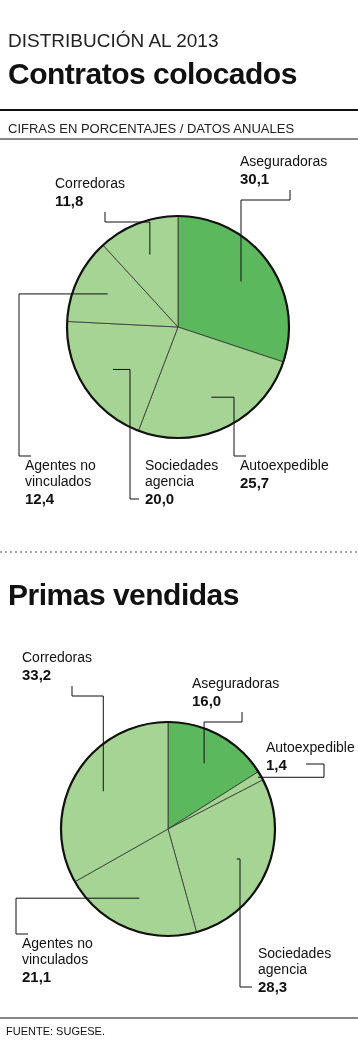  What do you see at coordinates (113, 40) in the screenshot?
I see `chart-subtitle: DISTRIBUCIÓN AL 2013` at bounding box center [113, 40].